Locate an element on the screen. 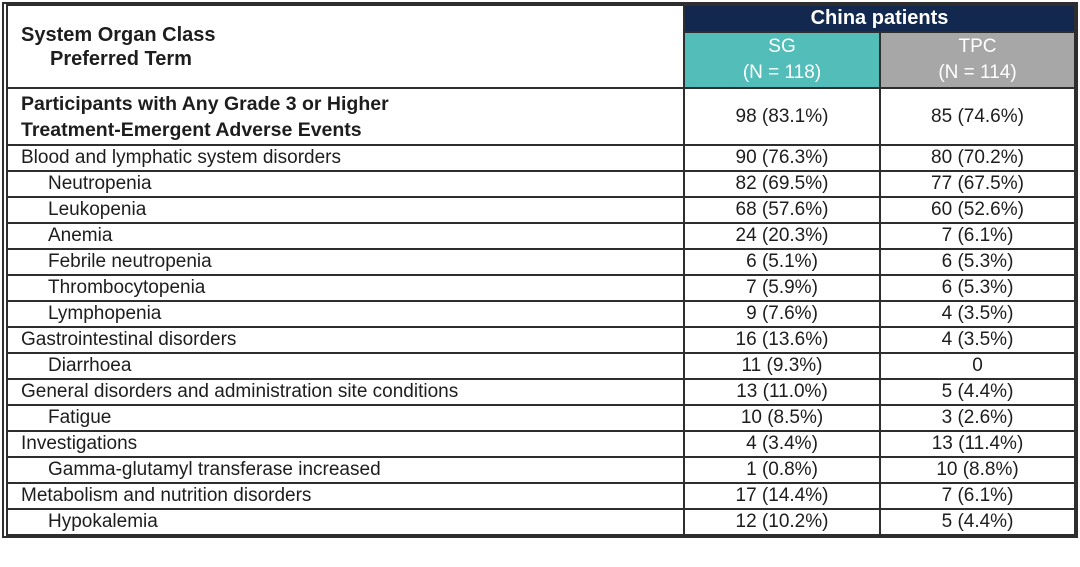  row-label-line: Fatigue is located at coordinates (80, 417).